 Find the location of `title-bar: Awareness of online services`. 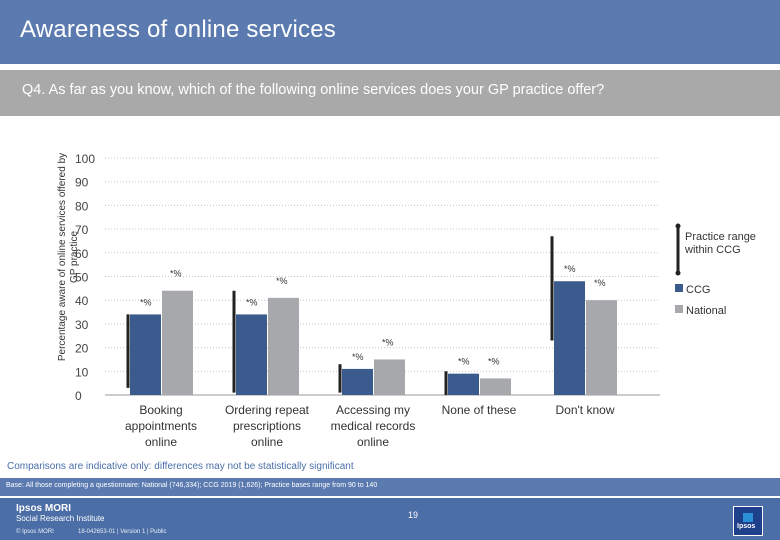

title-bar: Awareness of online services is located at coordinates (390, 32).